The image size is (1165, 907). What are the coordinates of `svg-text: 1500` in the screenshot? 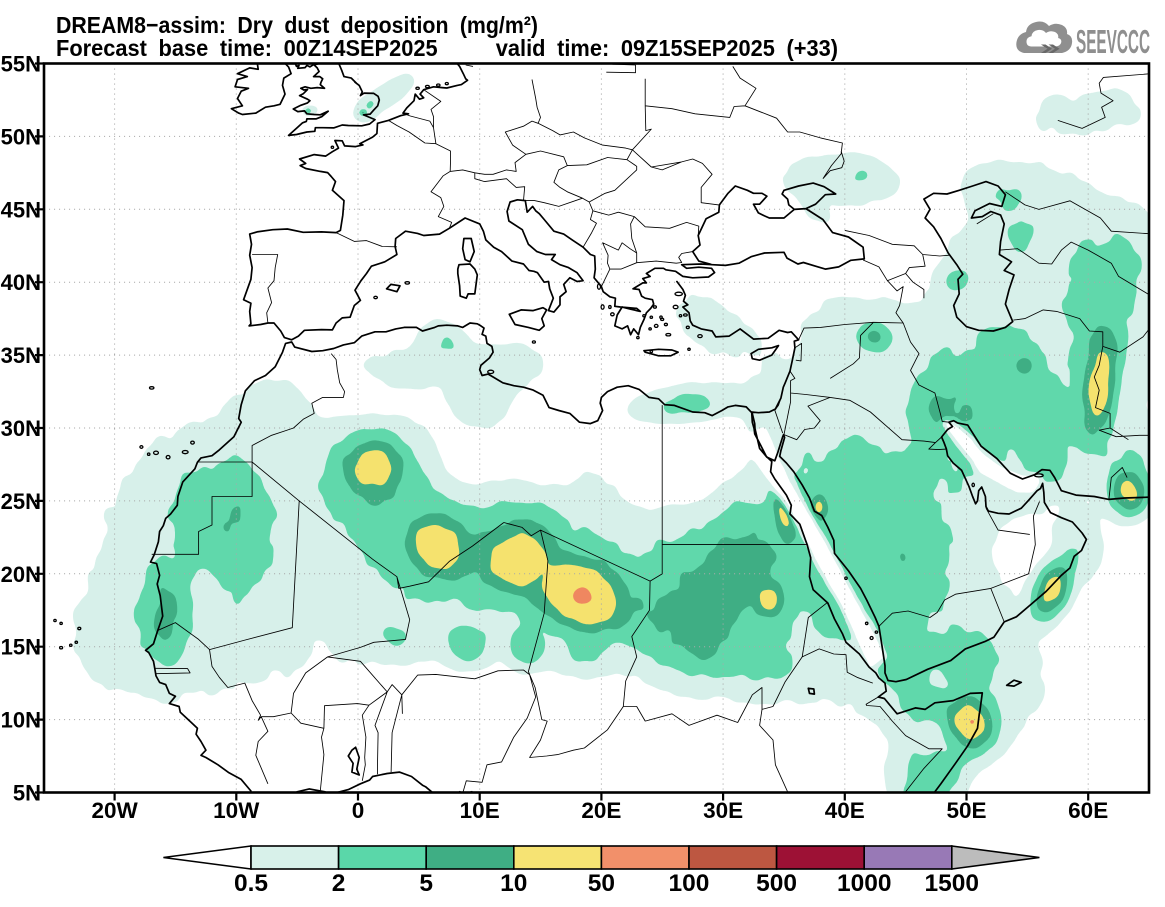 It's located at (952, 883).